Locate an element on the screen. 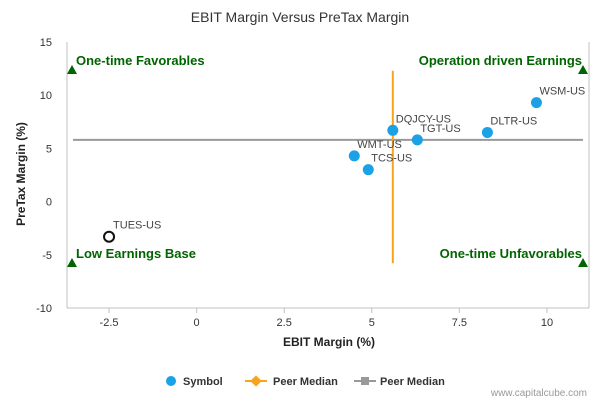 The height and width of the screenshot is (400, 600). triangle-bottom-left-icon is located at coordinates (72, 262).